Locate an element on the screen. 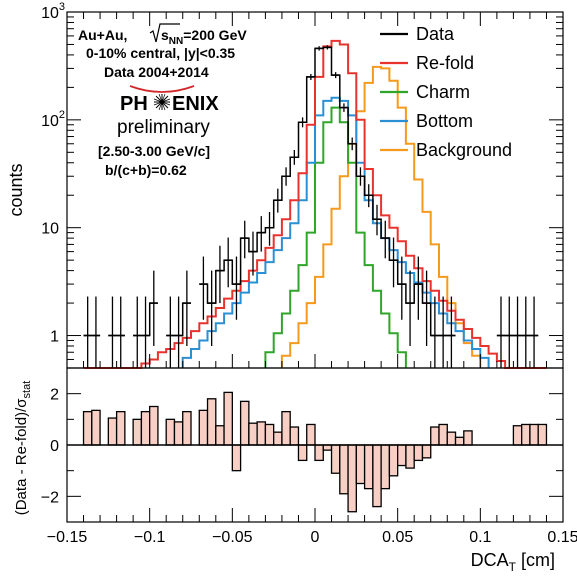 Image resolution: width=577 pixels, height=576 pixels. legend: Data Re-fold Charm Bottom Background is located at coordinates (446, 92).